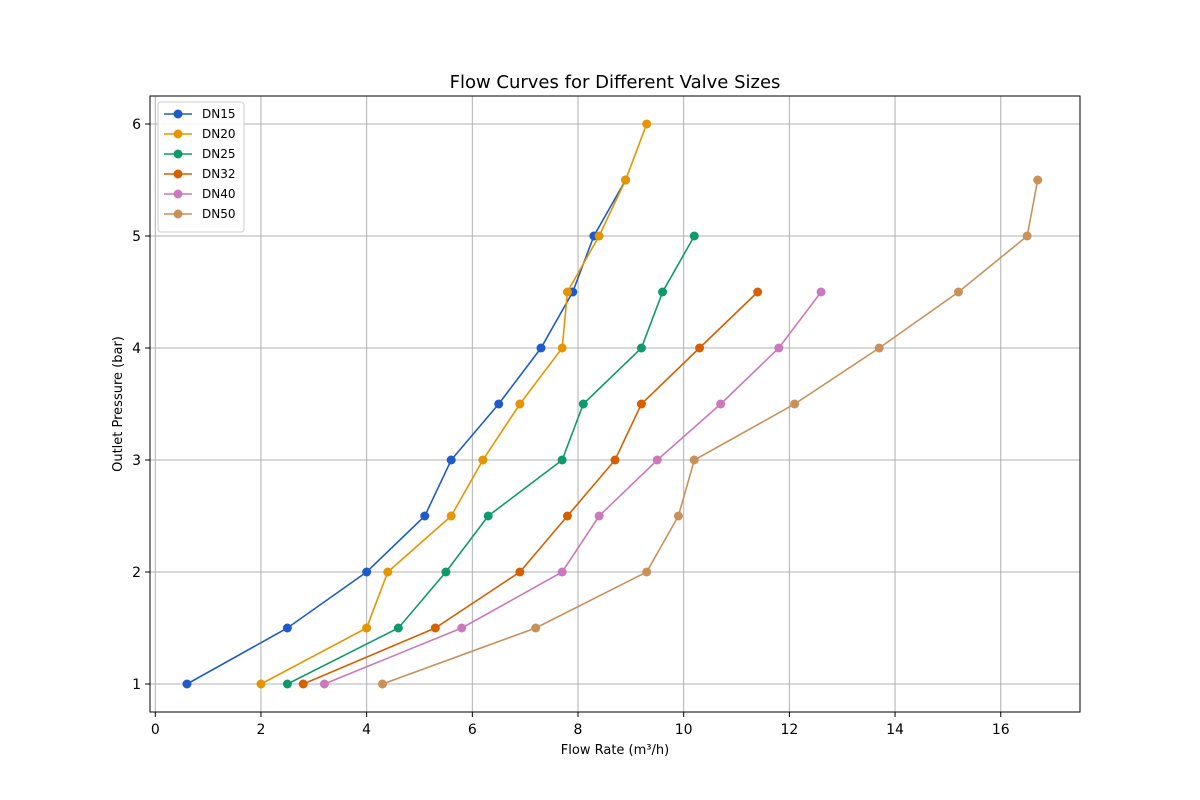 The width and height of the screenshot is (1200, 800). What do you see at coordinates (789, 730) in the screenshot?
I see `x-tick-label: 12` at bounding box center [789, 730].